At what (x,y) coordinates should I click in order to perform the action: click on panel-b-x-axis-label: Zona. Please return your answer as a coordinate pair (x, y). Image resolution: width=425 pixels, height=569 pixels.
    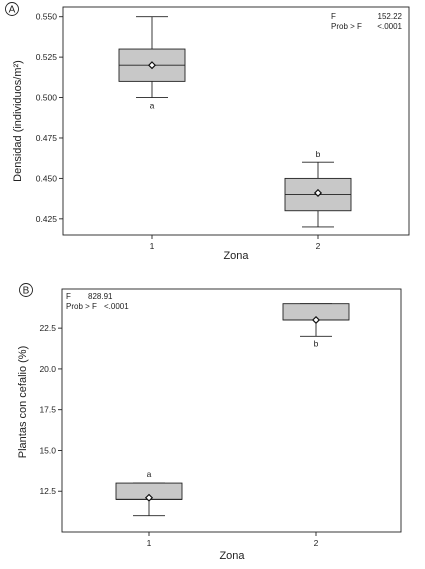
    Looking at the image, I should click on (232, 556).